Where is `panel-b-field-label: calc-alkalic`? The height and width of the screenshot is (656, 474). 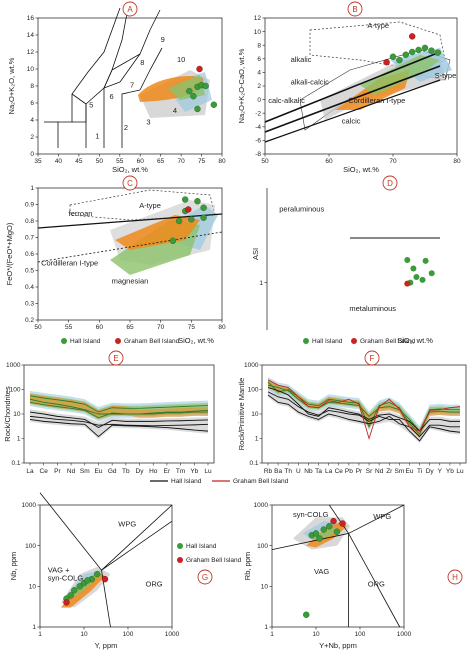
panel-b-field-label: calc-alkalic is located at coordinates (286, 100).